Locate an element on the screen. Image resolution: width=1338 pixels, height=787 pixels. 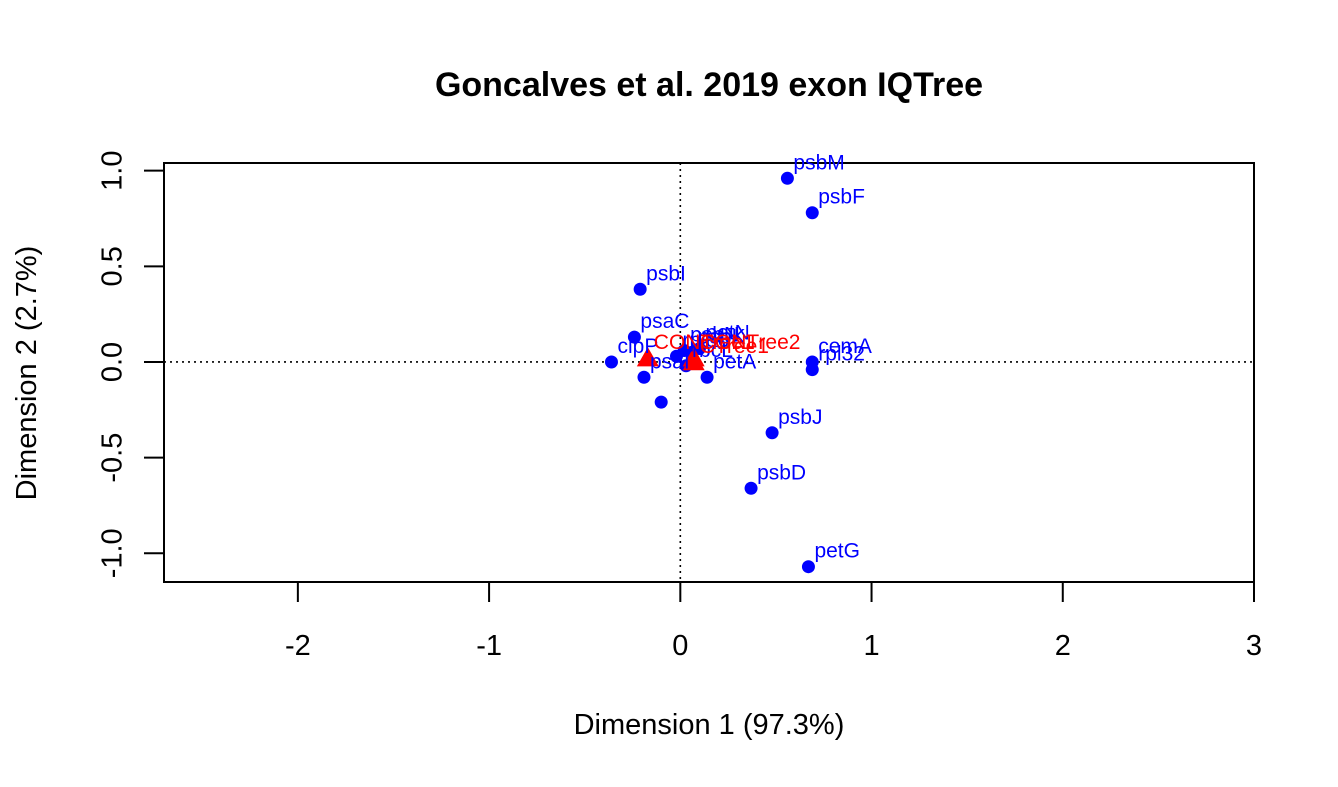
y-tick-label: -0.5 is located at coordinates (113, 458).